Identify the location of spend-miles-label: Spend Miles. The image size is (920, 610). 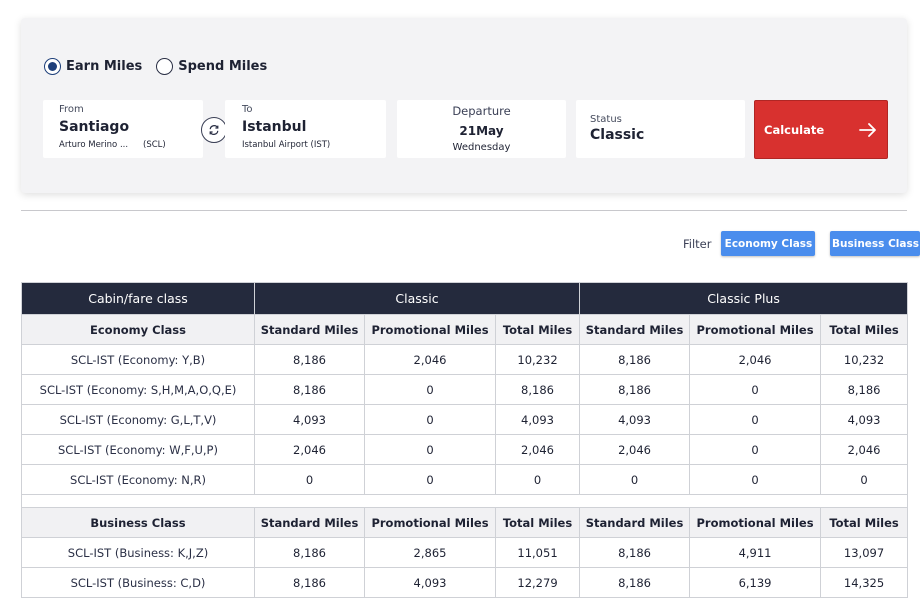
(223, 66).